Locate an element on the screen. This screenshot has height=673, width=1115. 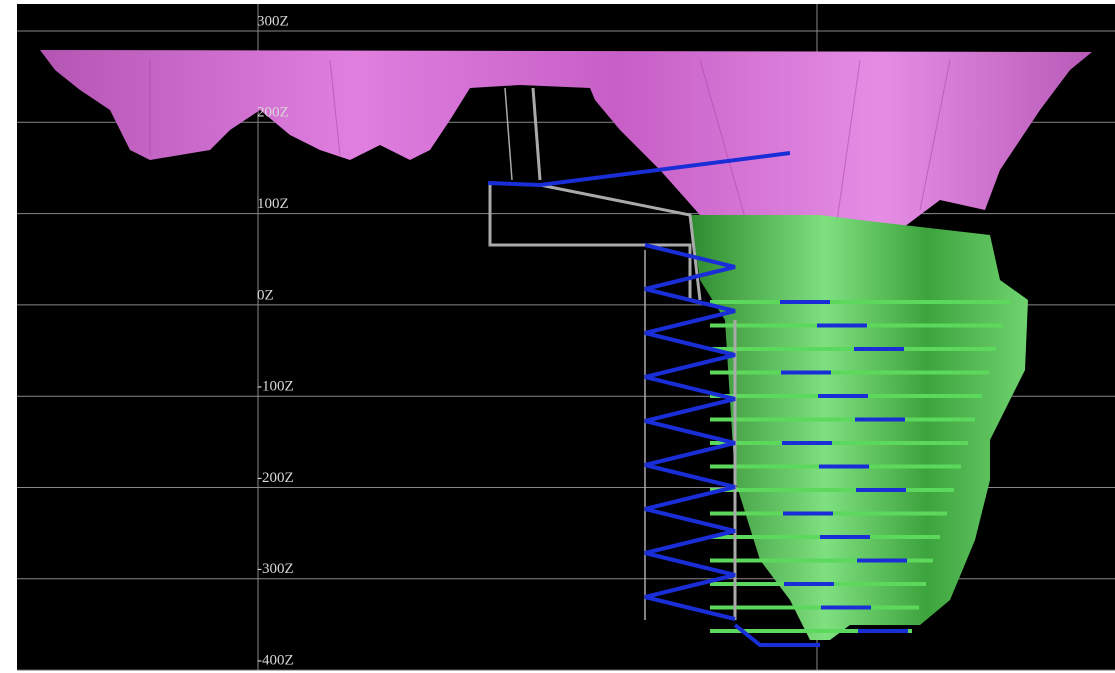
elevation-label: 200Z is located at coordinates (273, 113).